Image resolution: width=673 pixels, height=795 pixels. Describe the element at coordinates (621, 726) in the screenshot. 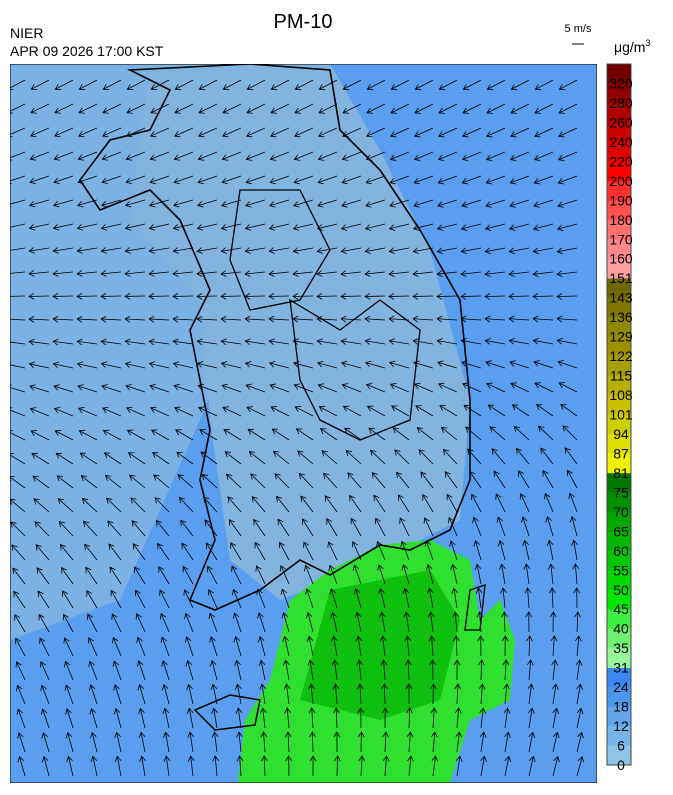

I see `colorbar-label: 12` at that location.